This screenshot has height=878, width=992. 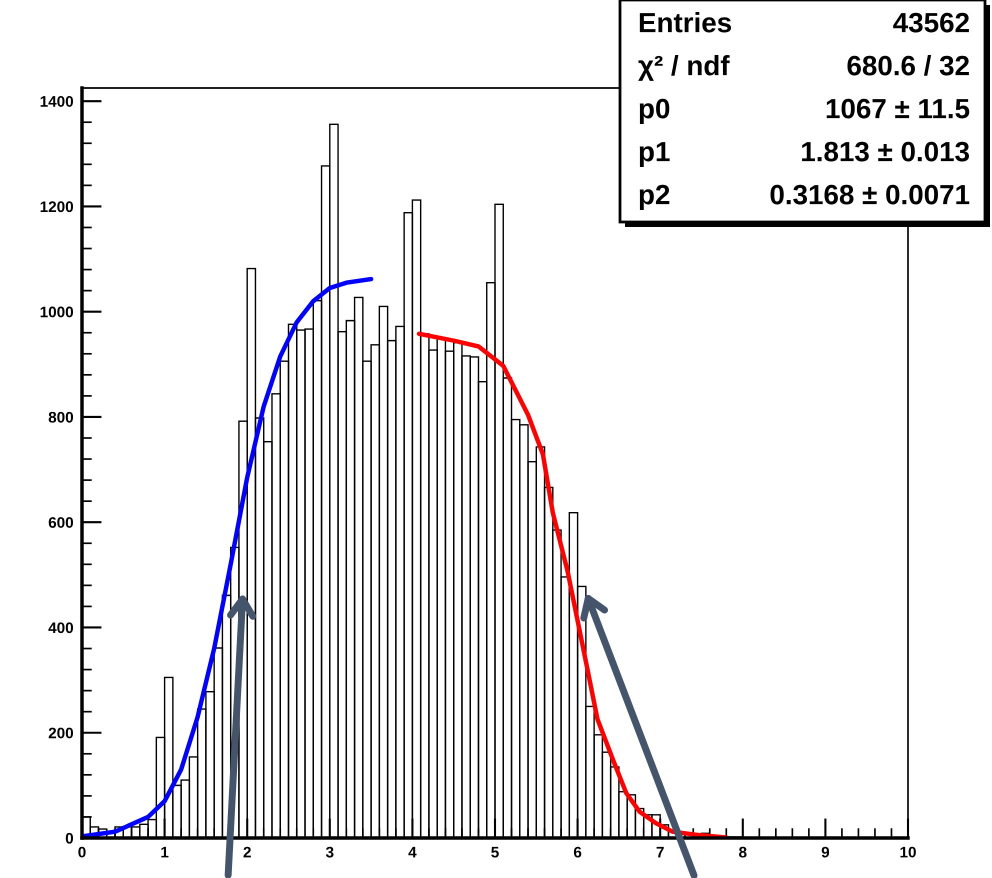 What do you see at coordinates (57, 206) in the screenshot?
I see `y-tick-label: 1200` at bounding box center [57, 206].